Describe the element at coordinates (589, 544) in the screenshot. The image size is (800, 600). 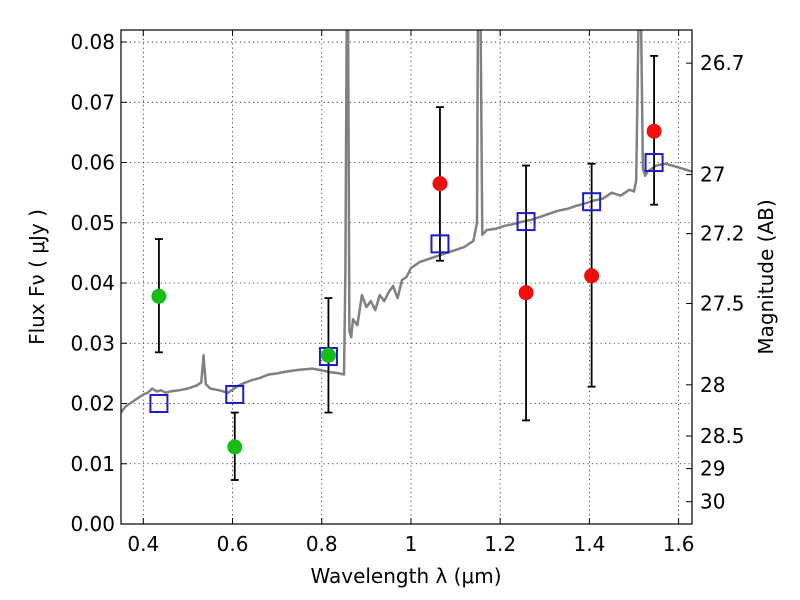
I see `x-tick-label: 1.4` at that location.